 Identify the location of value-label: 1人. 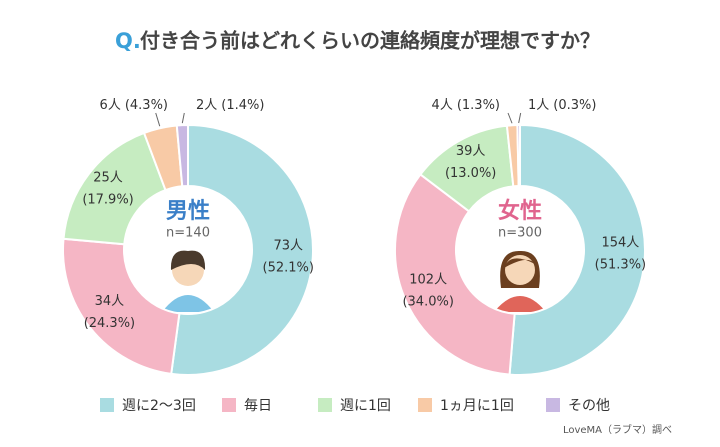
(538, 105).